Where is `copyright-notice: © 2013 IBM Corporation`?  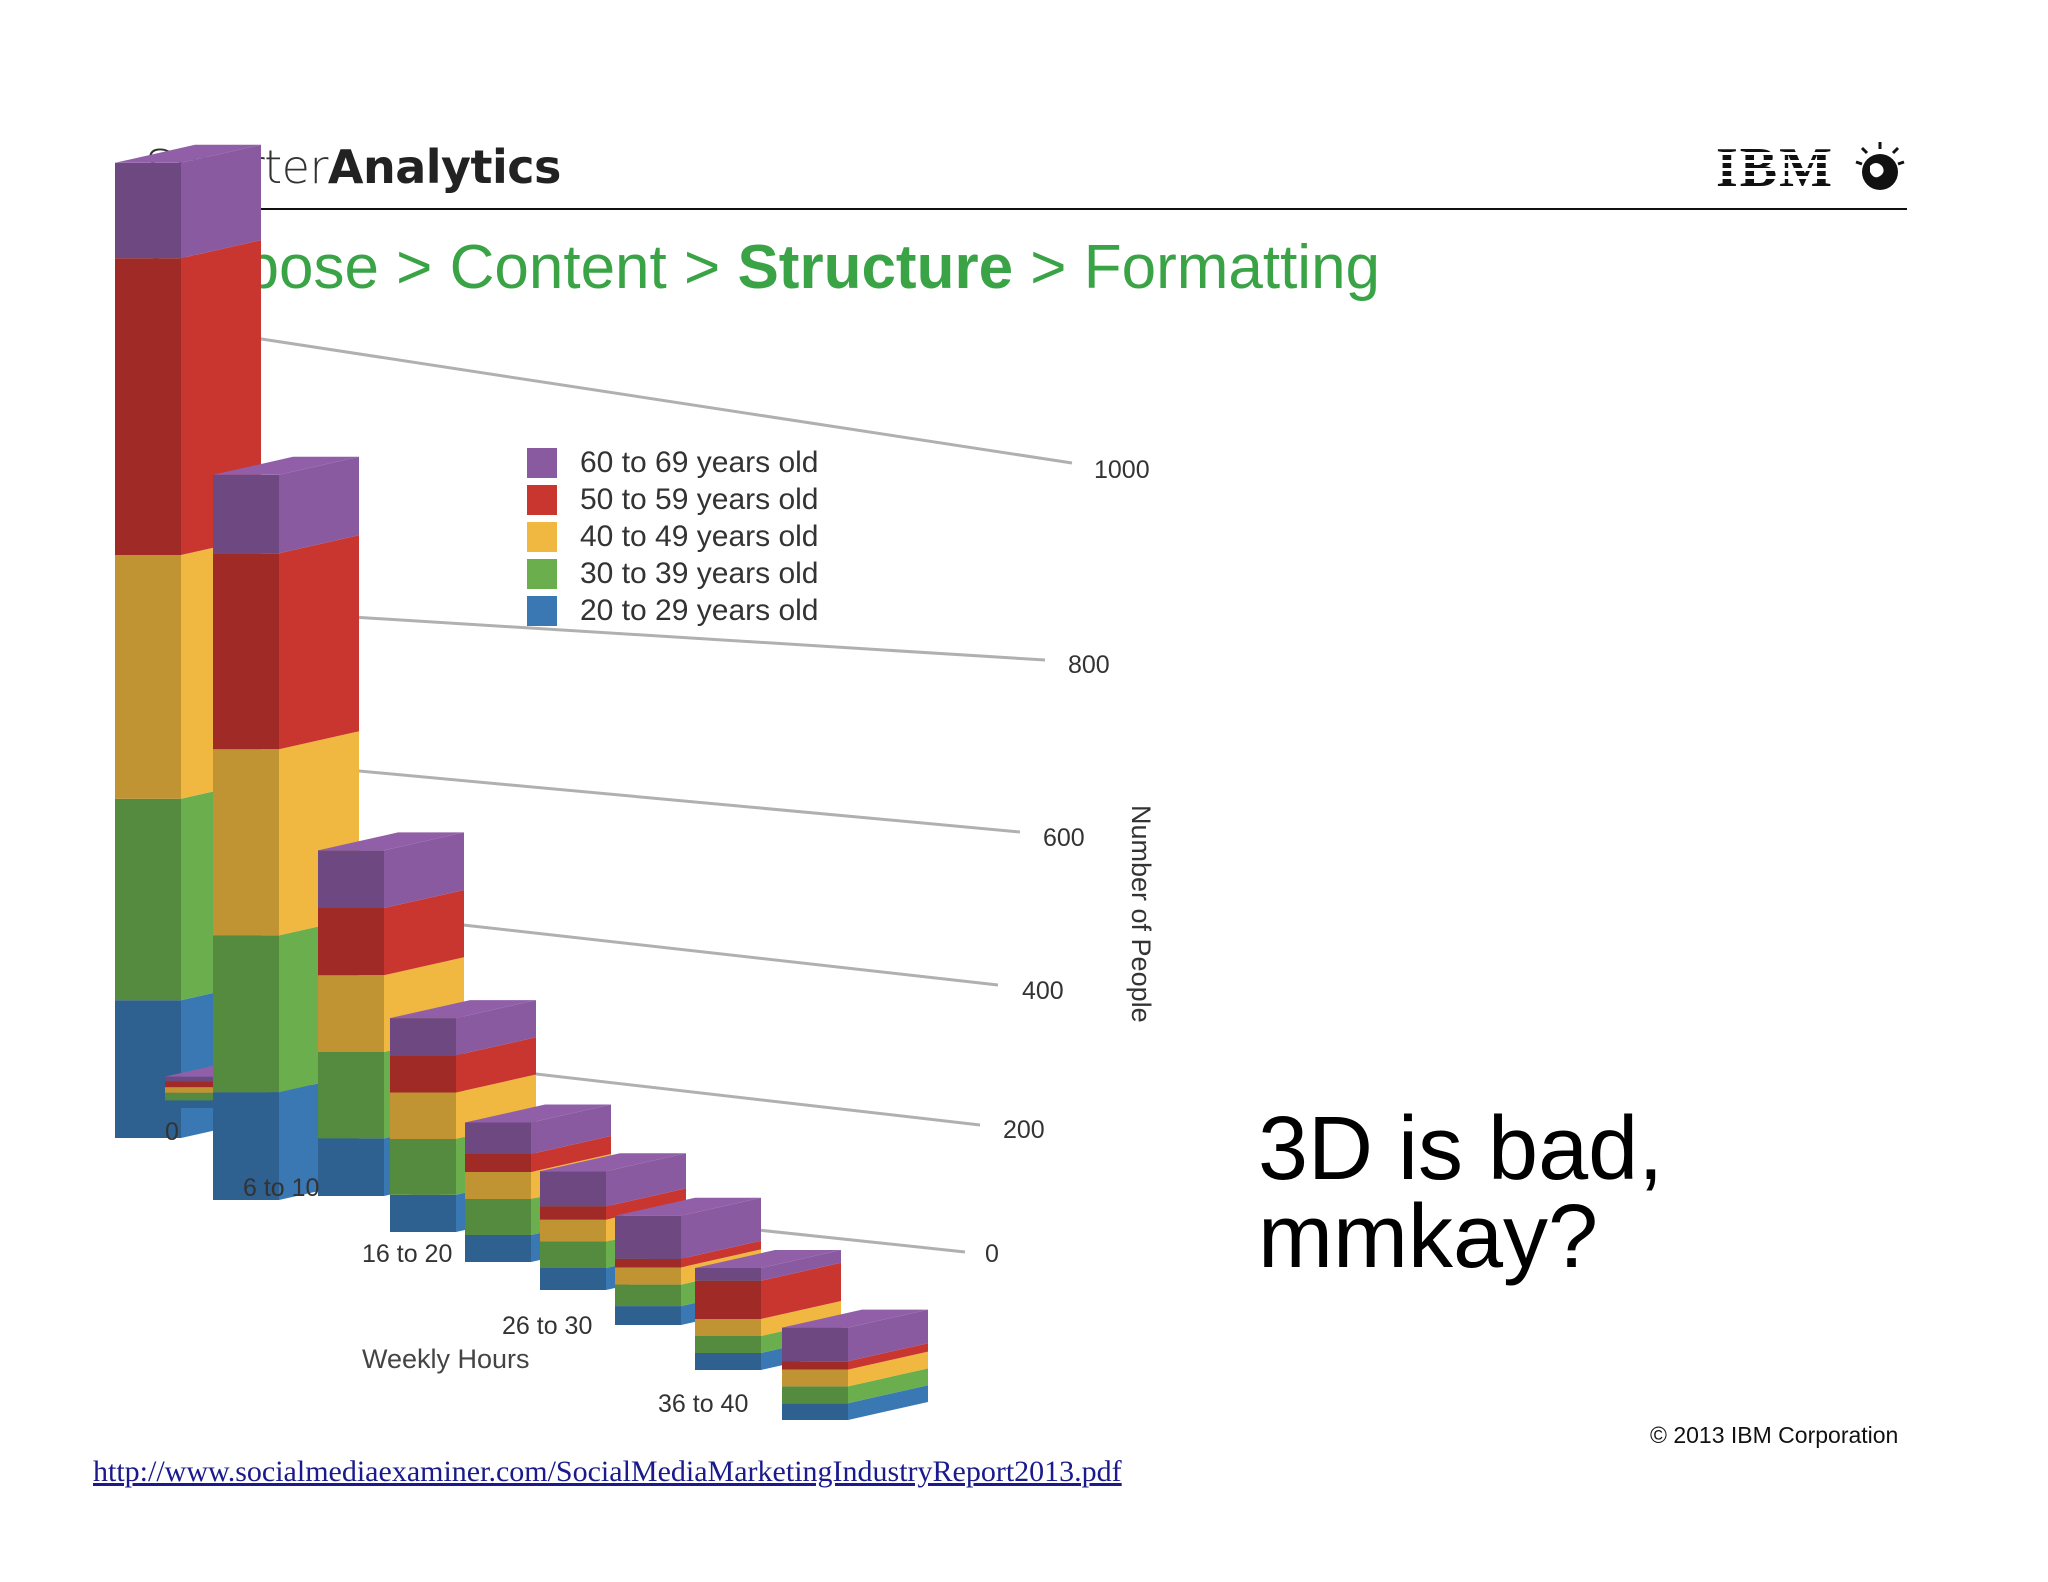 copyright-notice: © 2013 IBM Corporation is located at coordinates (1774, 1435).